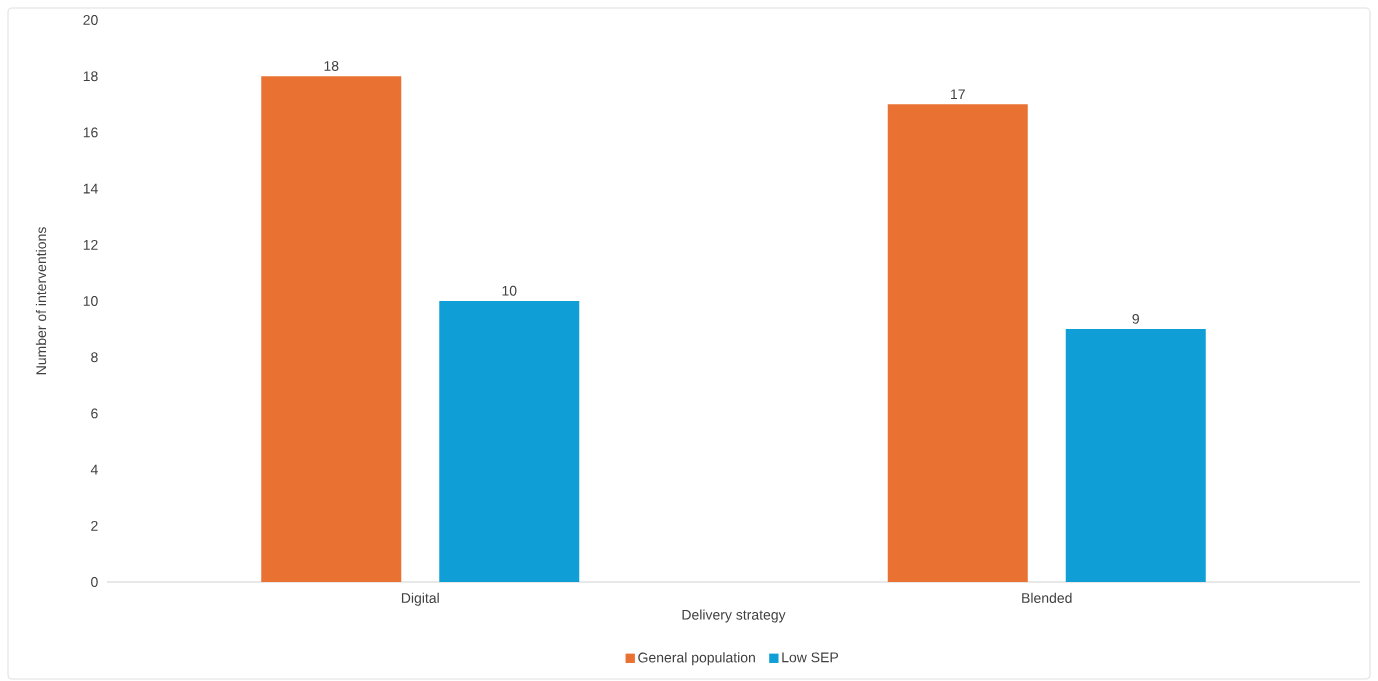 The image size is (1378, 681). What do you see at coordinates (696, 659) in the screenshot?
I see `legend-label: General population` at bounding box center [696, 659].